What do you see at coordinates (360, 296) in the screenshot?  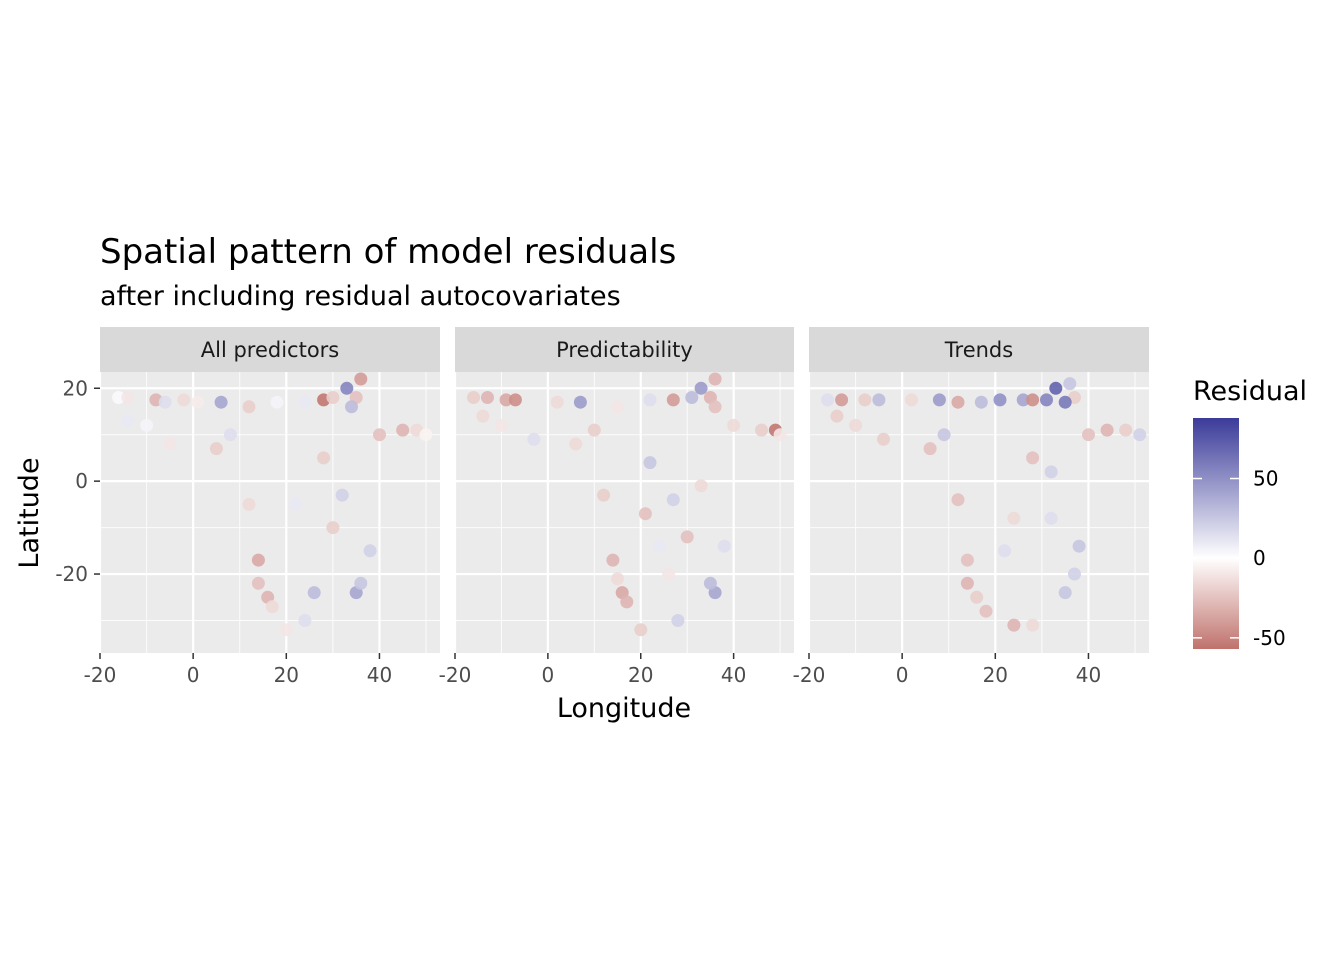 I see `chart-subtitle: after including residual autocovariates` at bounding box center [360, 296].